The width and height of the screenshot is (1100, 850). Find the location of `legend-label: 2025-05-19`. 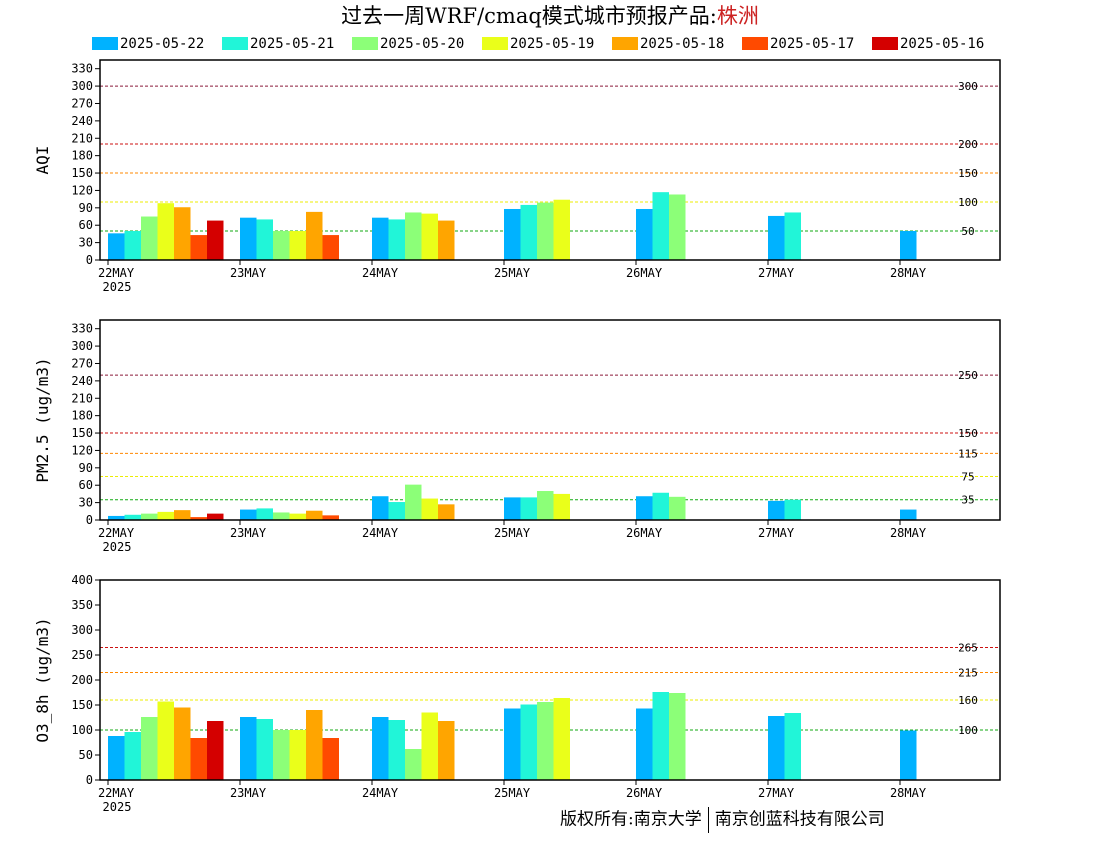

legend-label: 2025-05-19 is located at coordinates (552, 44).